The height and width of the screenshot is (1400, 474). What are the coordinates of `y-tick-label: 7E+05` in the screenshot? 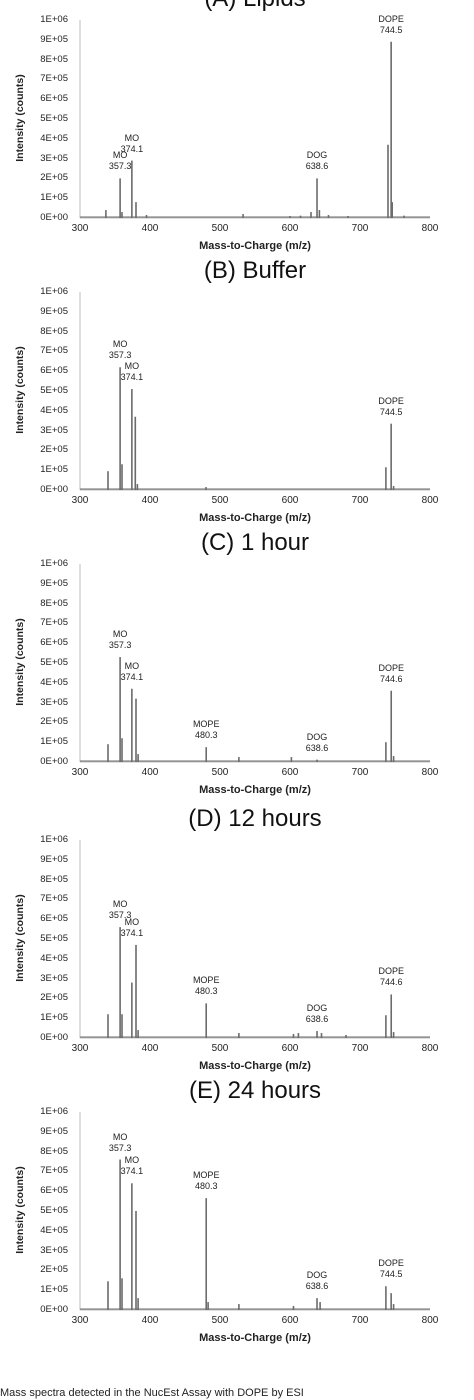 It's located at (54, 623).